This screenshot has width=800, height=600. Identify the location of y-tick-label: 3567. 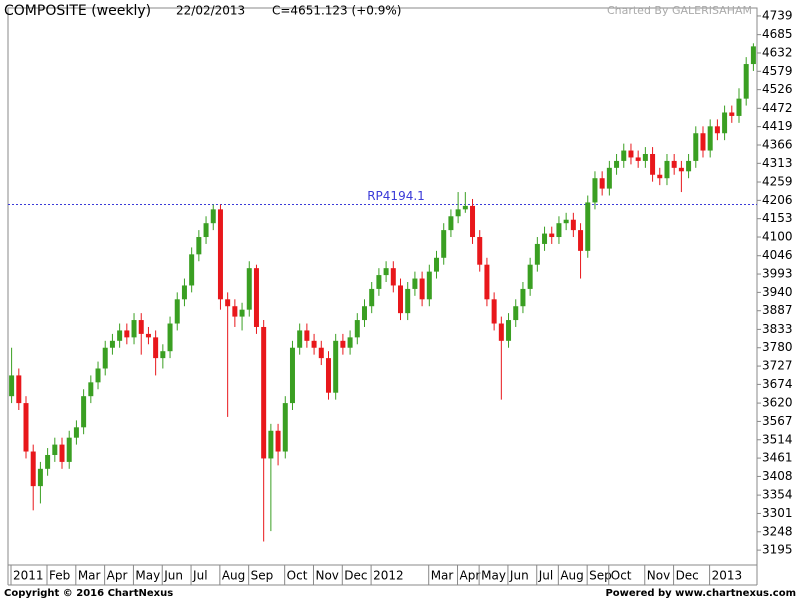
(777, 421).